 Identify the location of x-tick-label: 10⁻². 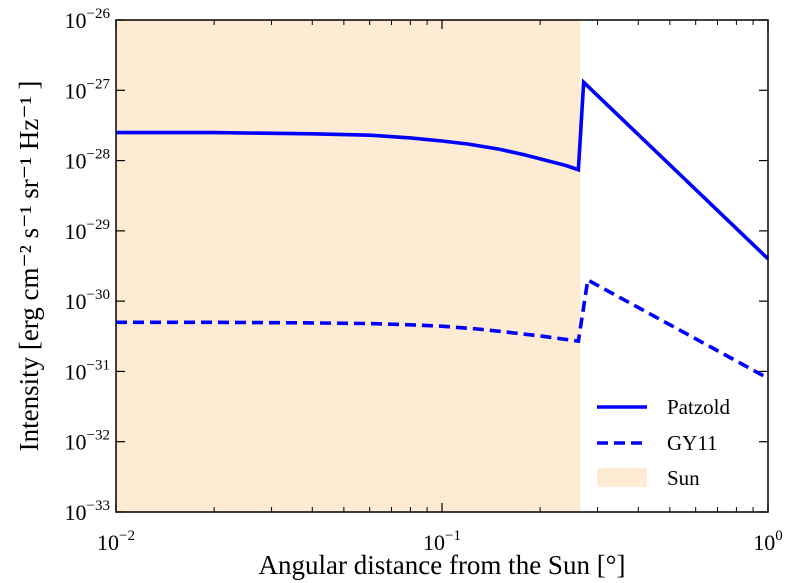
(116, 541).